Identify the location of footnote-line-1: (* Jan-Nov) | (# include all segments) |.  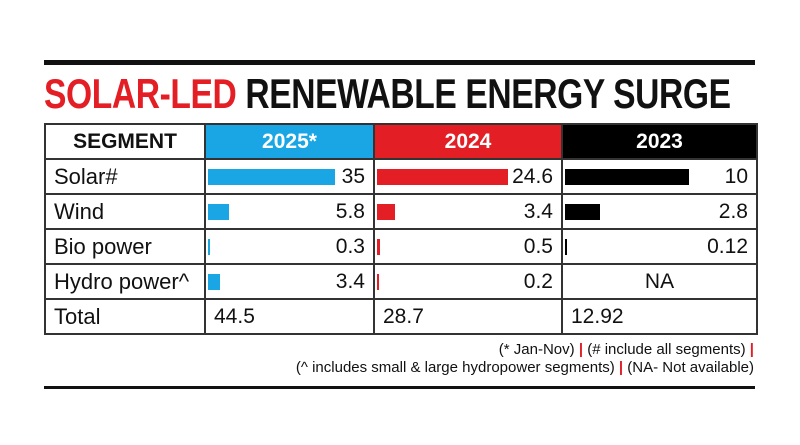
(626, 349).